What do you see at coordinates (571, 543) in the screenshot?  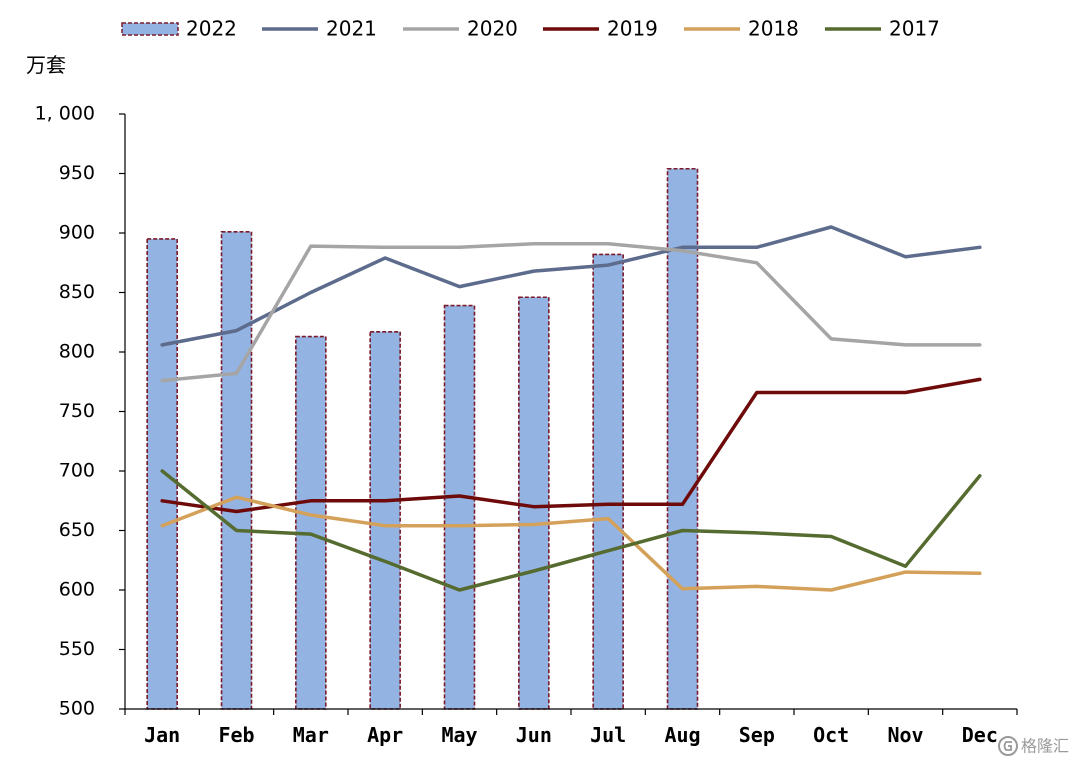 I see `line-2018` at bounding box center [571, 543].